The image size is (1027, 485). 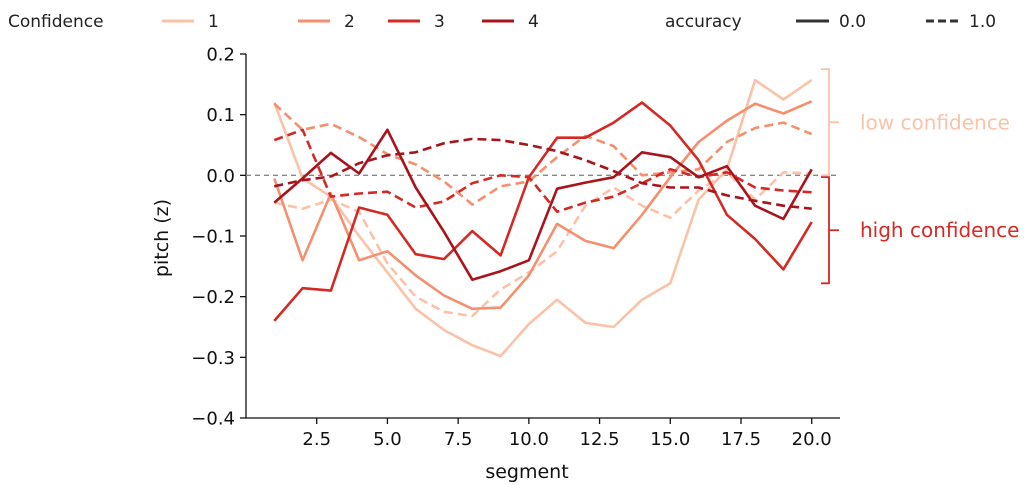 I want to click on y-tick-label: −0.1, so click(x=213, y=237).